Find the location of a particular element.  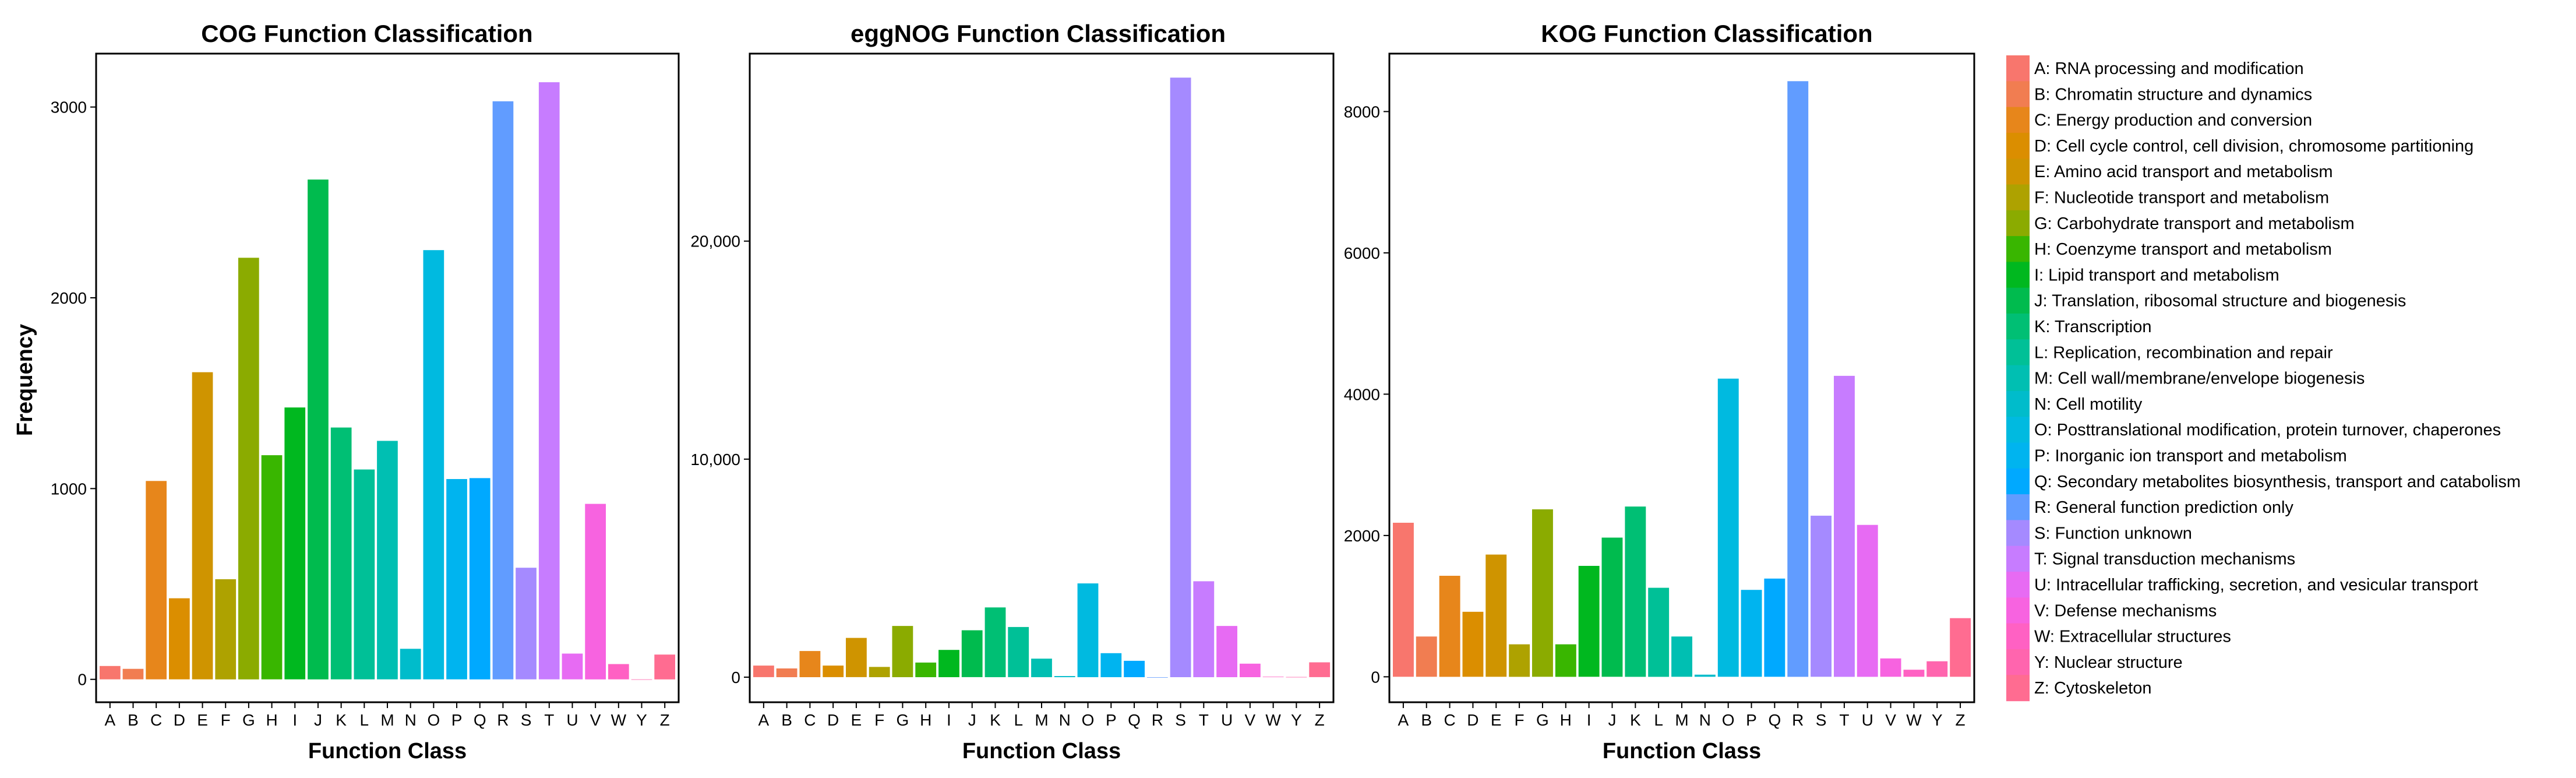

cog-bar-I is located at coordinates (295, 543).